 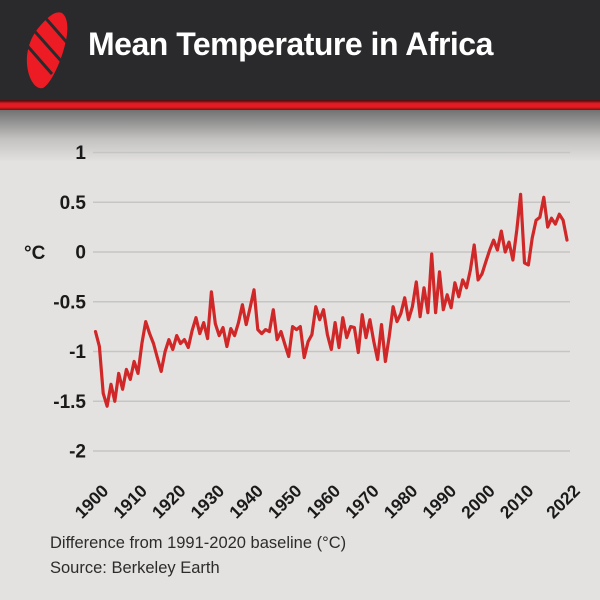 I want to click on x-tick-label: 1960, so click(x=324, y=502).